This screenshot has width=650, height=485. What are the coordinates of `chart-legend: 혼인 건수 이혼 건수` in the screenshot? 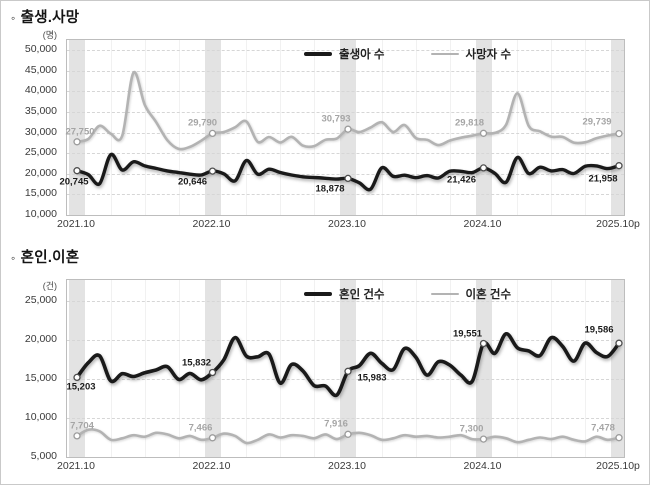 It's located at (407, 294).